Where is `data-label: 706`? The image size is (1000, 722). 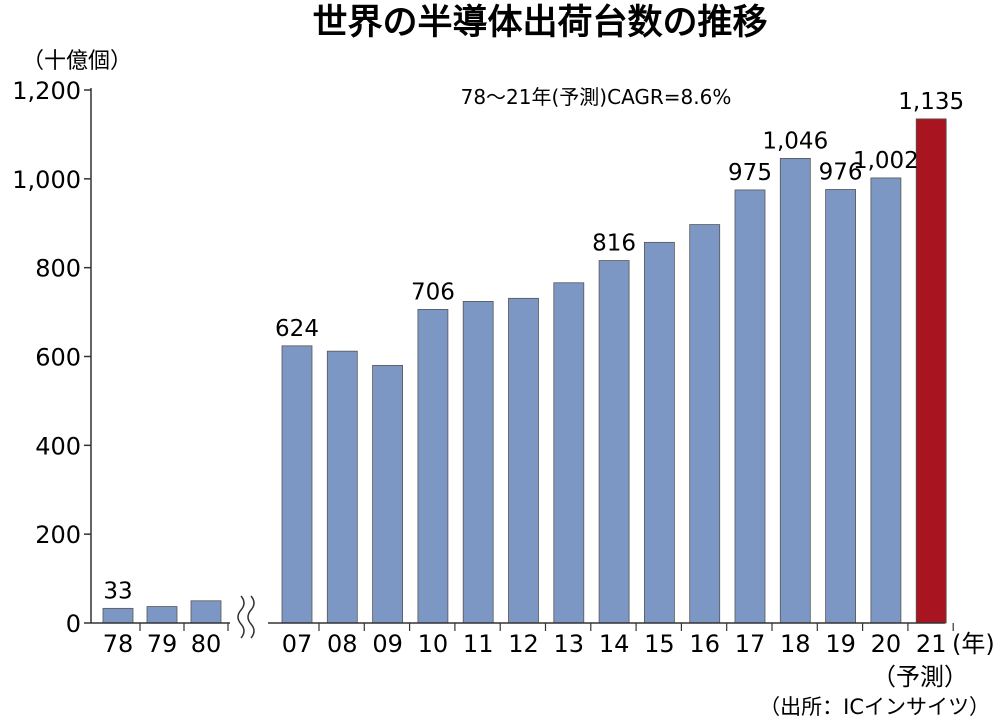
data-label: 706 is located at coordinates (433, 292).